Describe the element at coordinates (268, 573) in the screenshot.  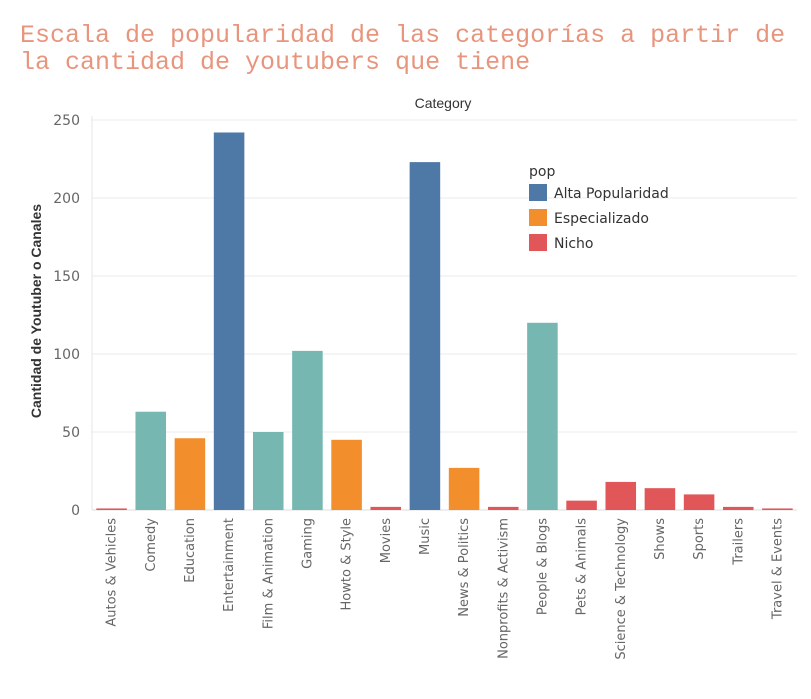
I see `x-tick-label-film-animation: Film & Animation` at that location.